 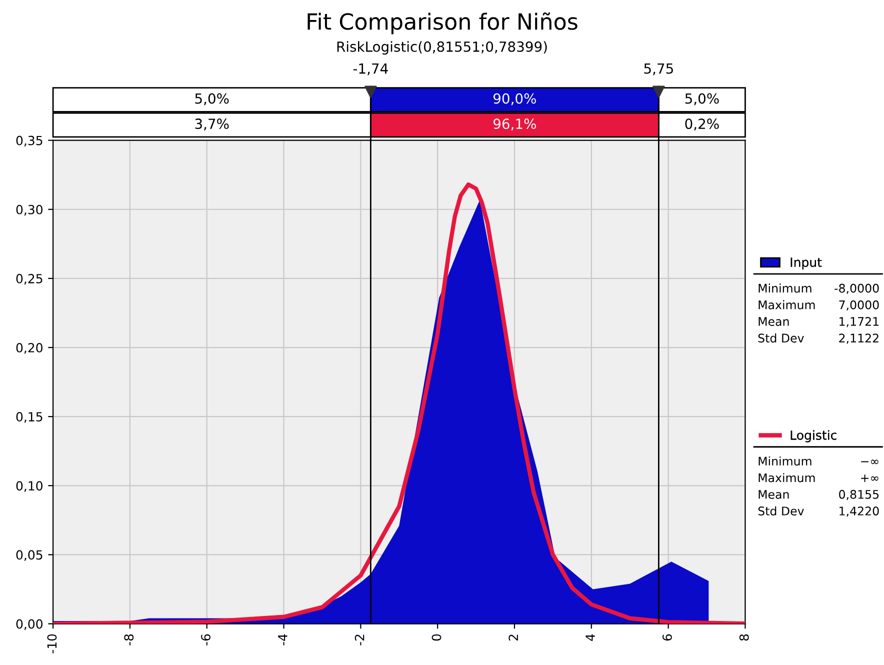 What do you see at coordinates (443, 23) in the screenshot?
I see `chart-title: Fit Comparison for Niños` at bounding box center [443, 23].